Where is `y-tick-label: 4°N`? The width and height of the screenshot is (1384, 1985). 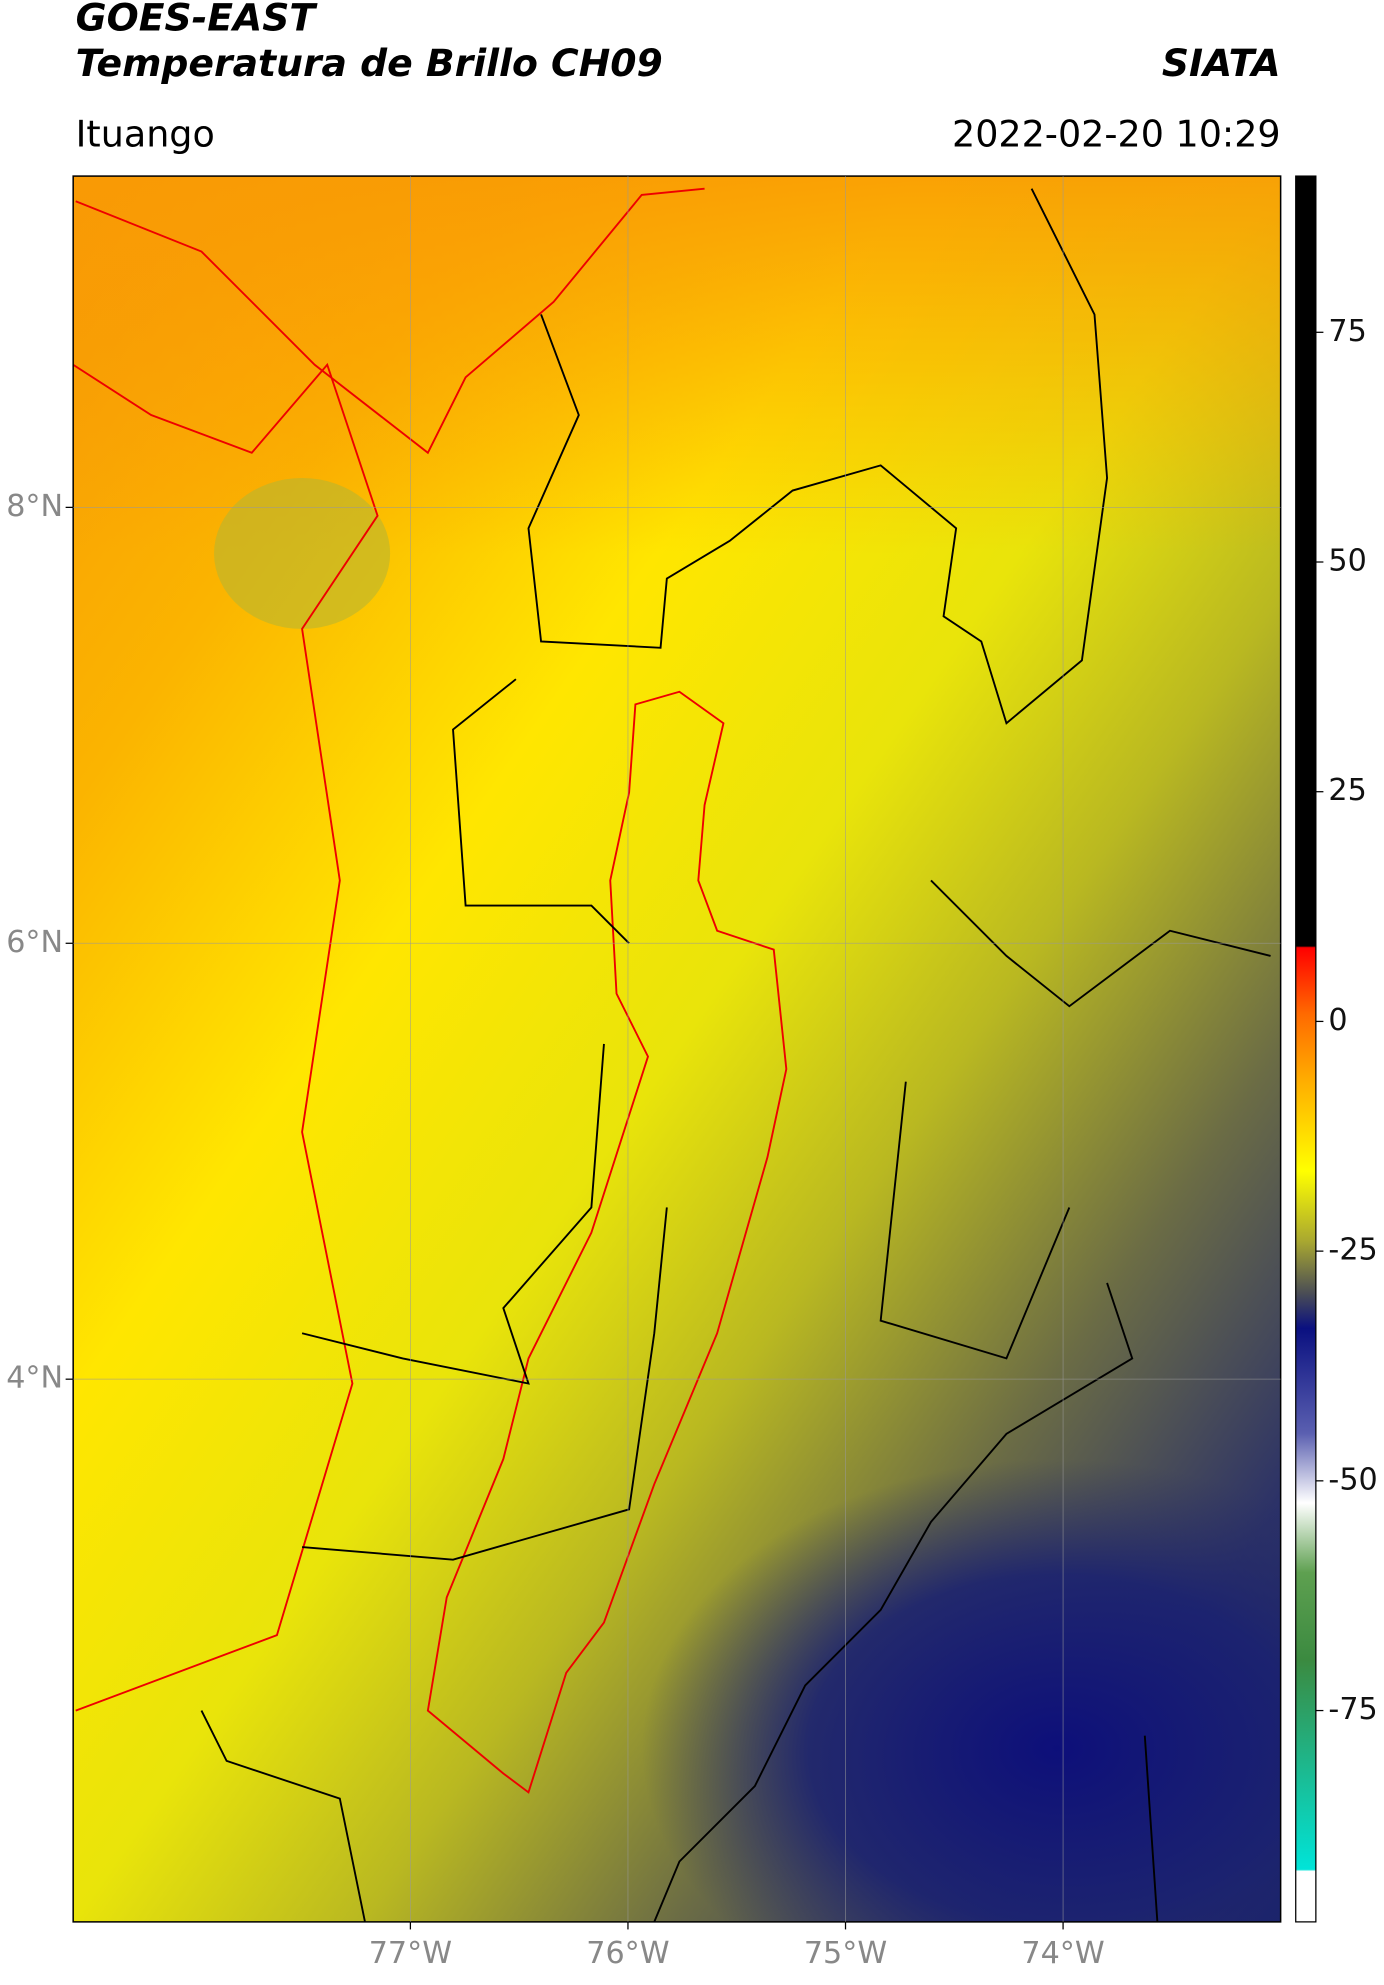 y-tick-label: 4°N is located at coordinates (34, 1378).